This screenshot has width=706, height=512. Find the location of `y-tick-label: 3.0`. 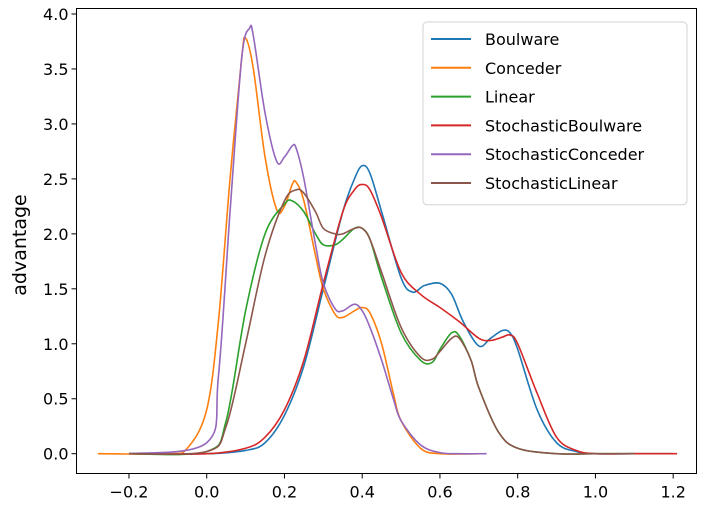

y-tick-label: 3.0 is located at coordinates (55, 124).